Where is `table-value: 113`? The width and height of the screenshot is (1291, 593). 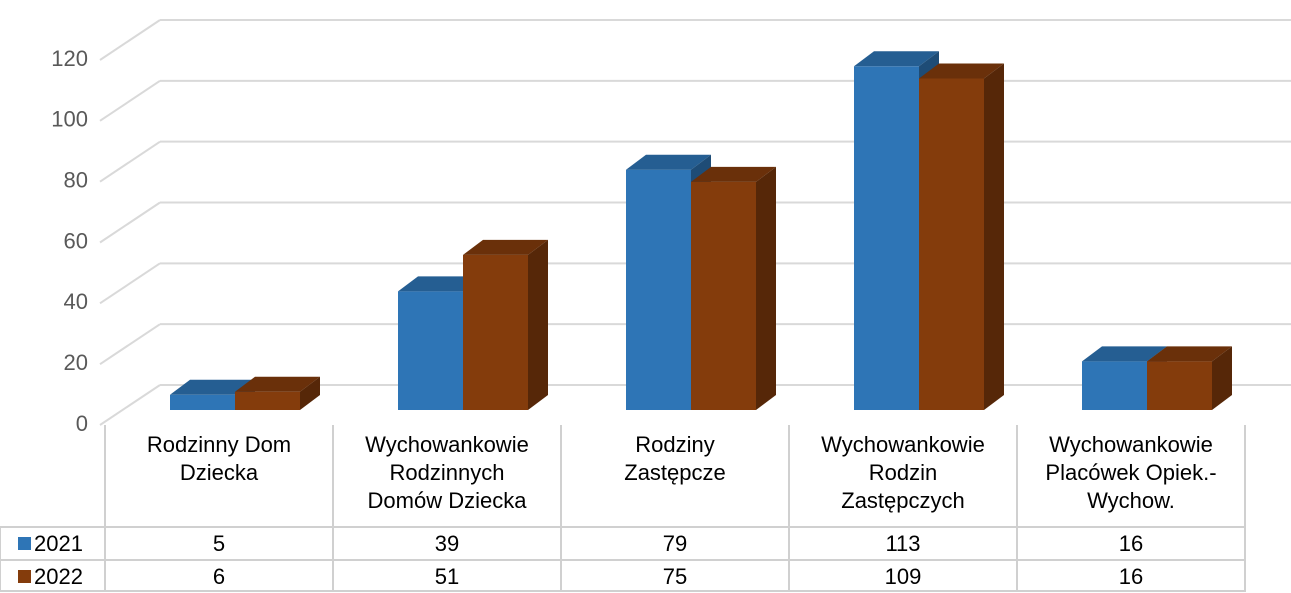
table-value: 113 is located at coordinates (903, 543).